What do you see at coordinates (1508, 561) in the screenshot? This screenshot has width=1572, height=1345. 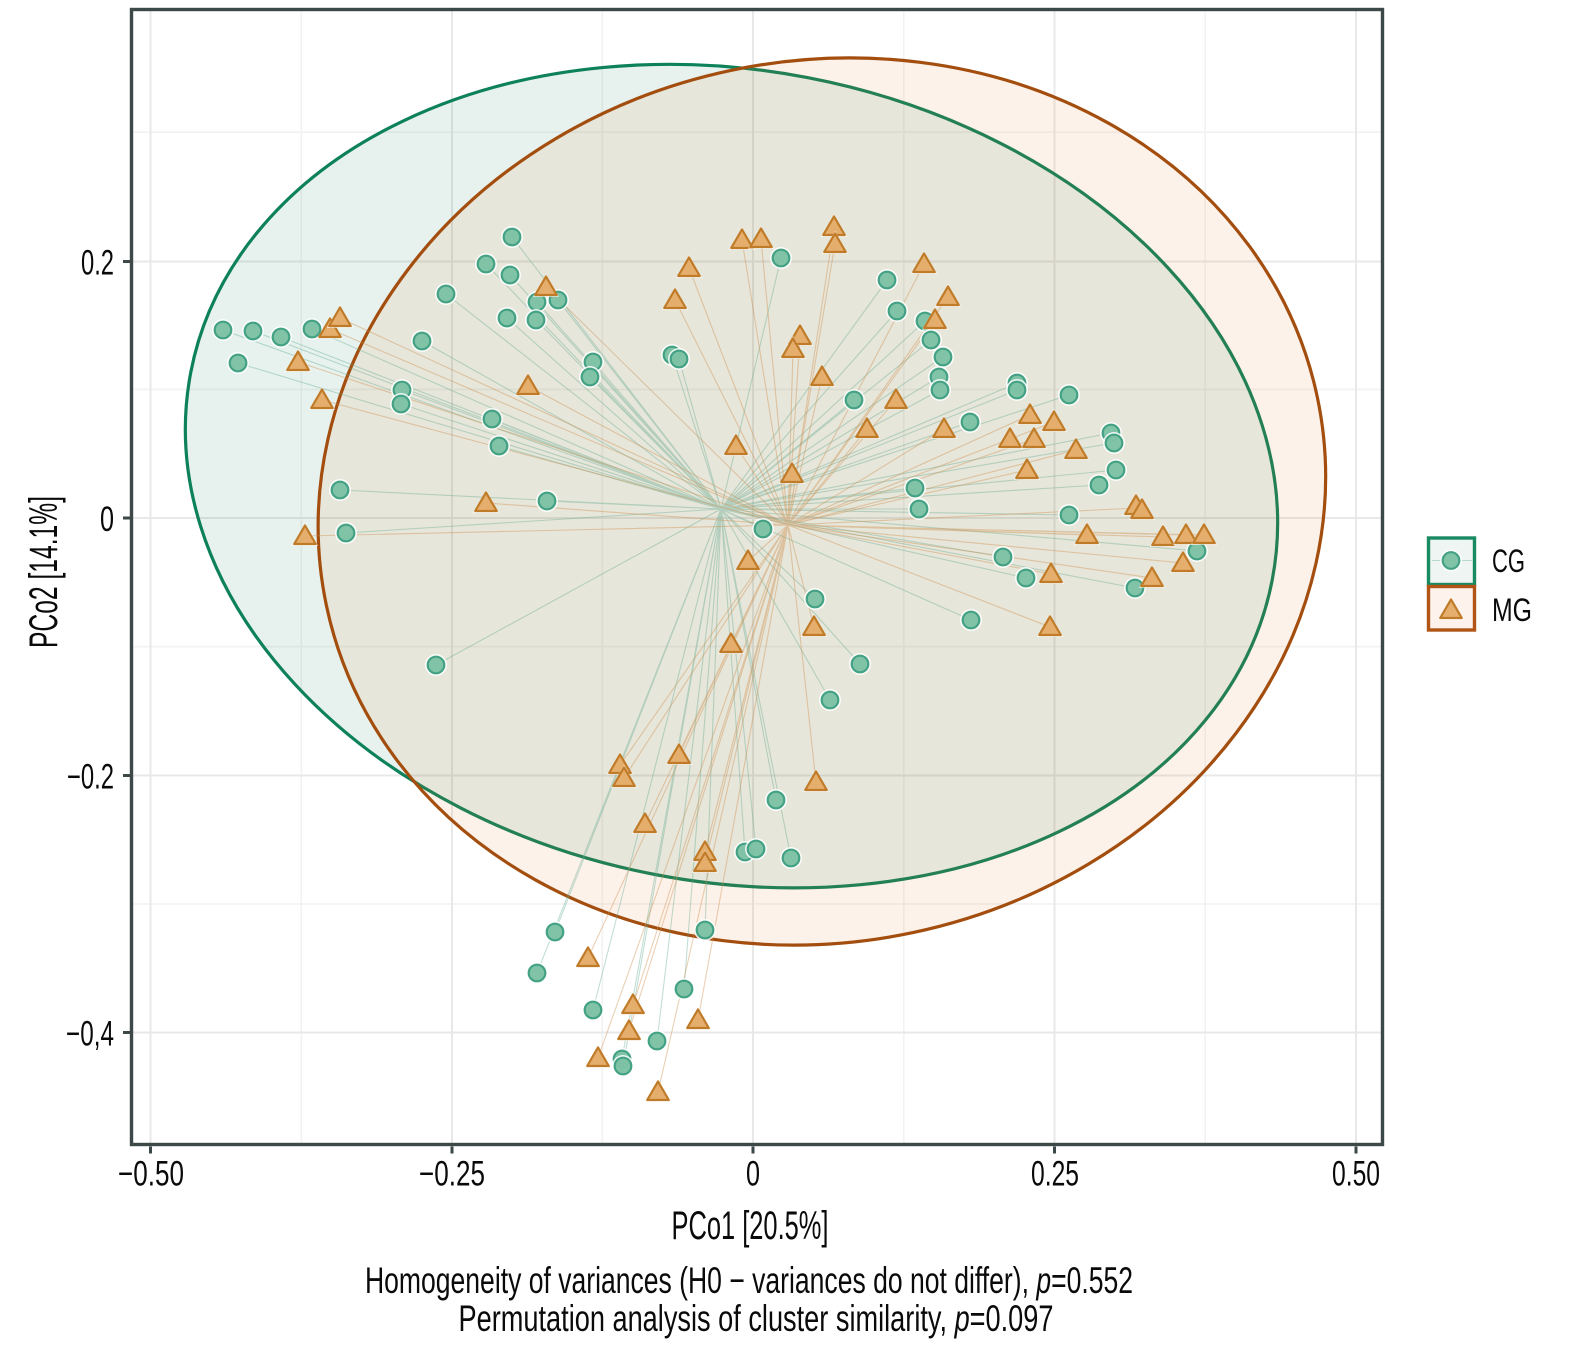 I see `svg-text: CG` at bounding box center [1508, 561].